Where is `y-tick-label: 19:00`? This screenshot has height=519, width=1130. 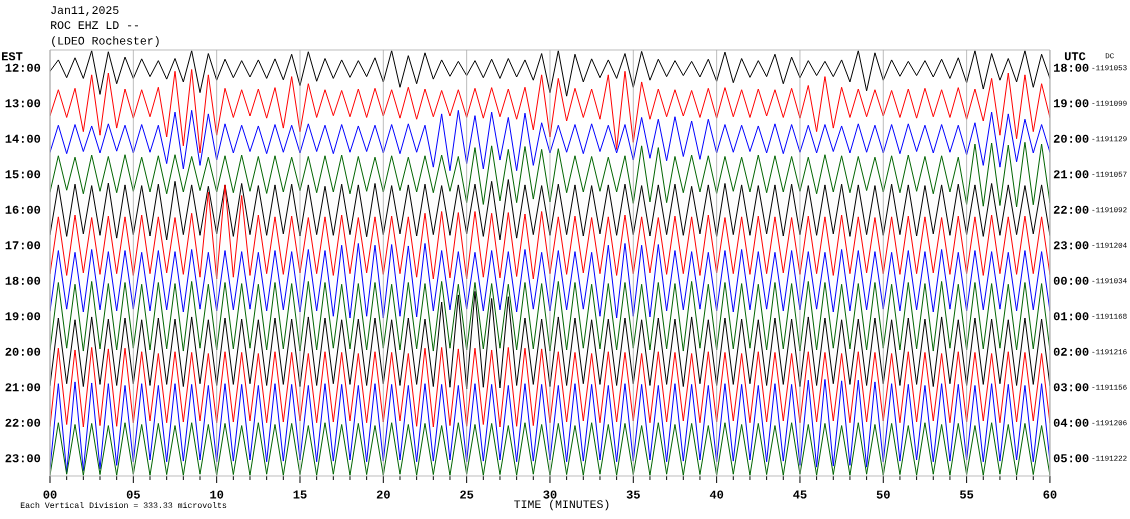
y-tick-label: 19:00 is located at coordinates (23, 316).